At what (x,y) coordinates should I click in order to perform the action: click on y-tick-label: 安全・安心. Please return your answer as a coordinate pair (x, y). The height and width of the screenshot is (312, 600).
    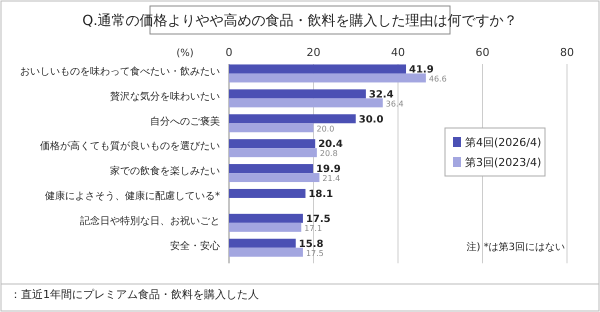
    Looking at the image, I should click on (195, 246).